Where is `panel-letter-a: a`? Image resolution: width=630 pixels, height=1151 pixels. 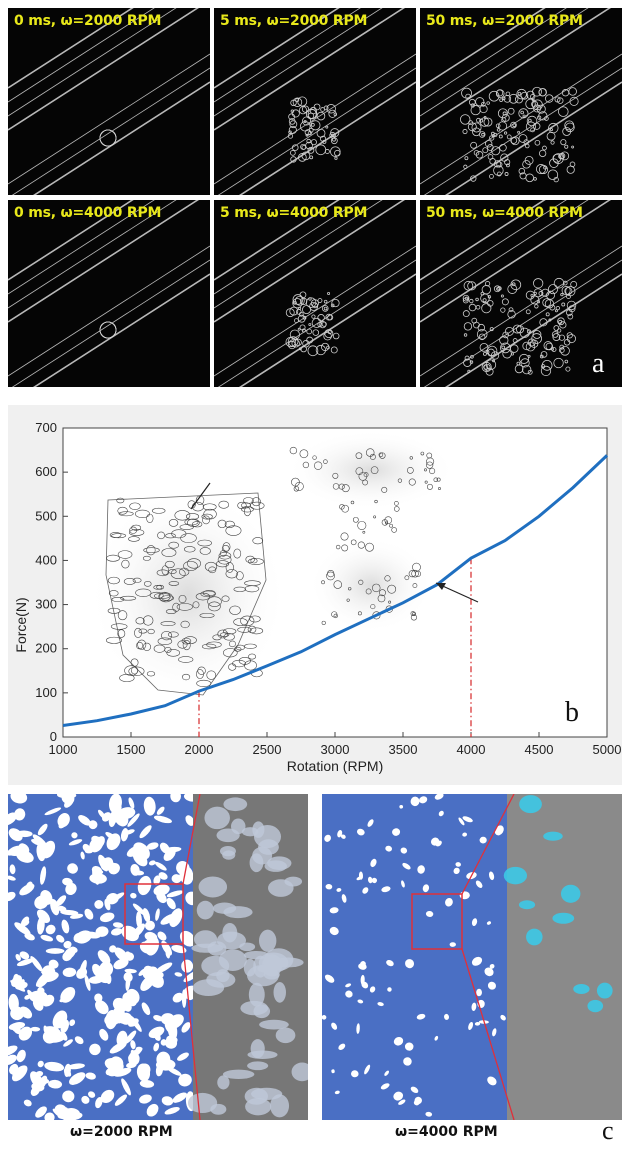
panel-letter-a: a is located at coordinates (598, 363).